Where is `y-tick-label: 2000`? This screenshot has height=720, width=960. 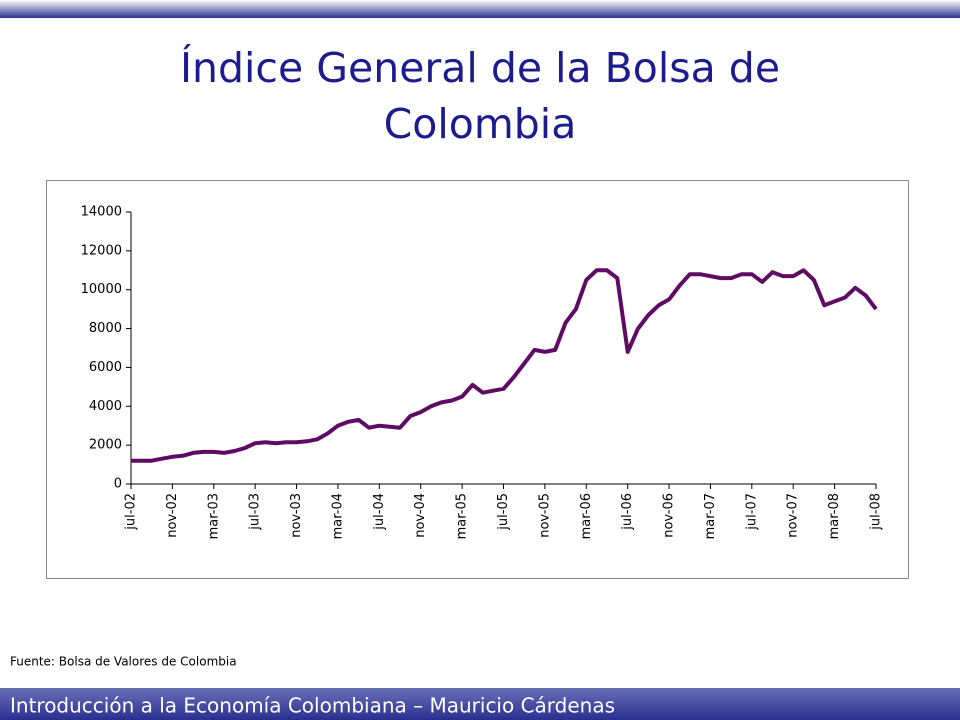
y-tick-label: 2000 is located at coordinates (105, 445).